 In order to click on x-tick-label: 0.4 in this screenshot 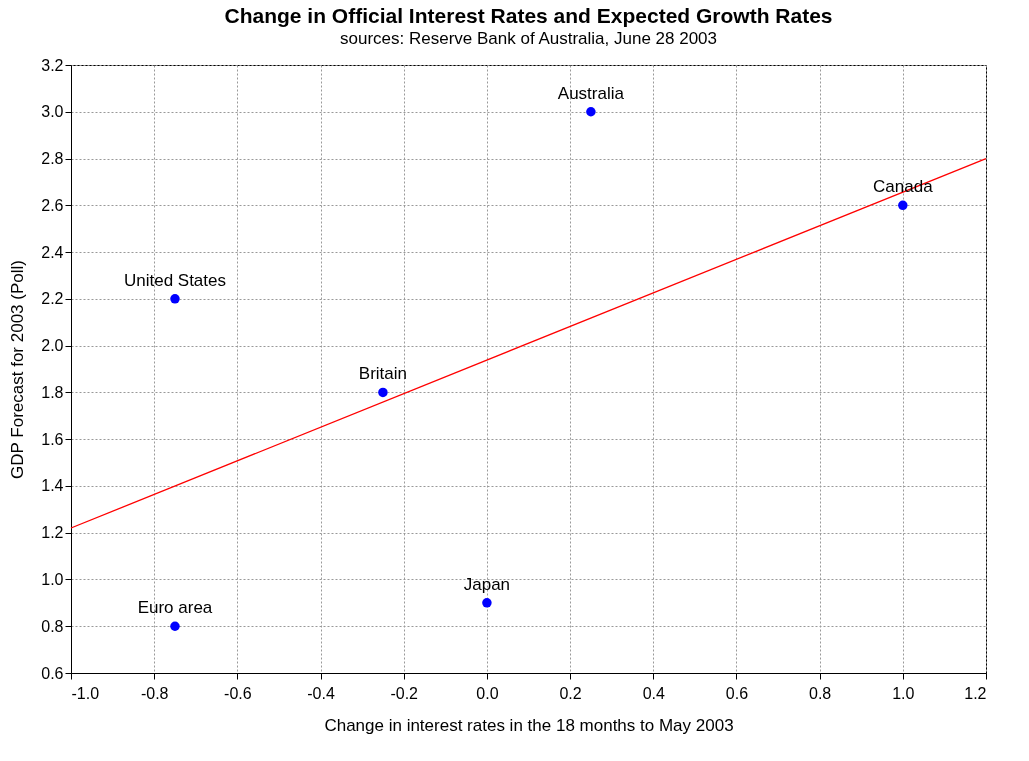, I will do `click(653, 693)`.